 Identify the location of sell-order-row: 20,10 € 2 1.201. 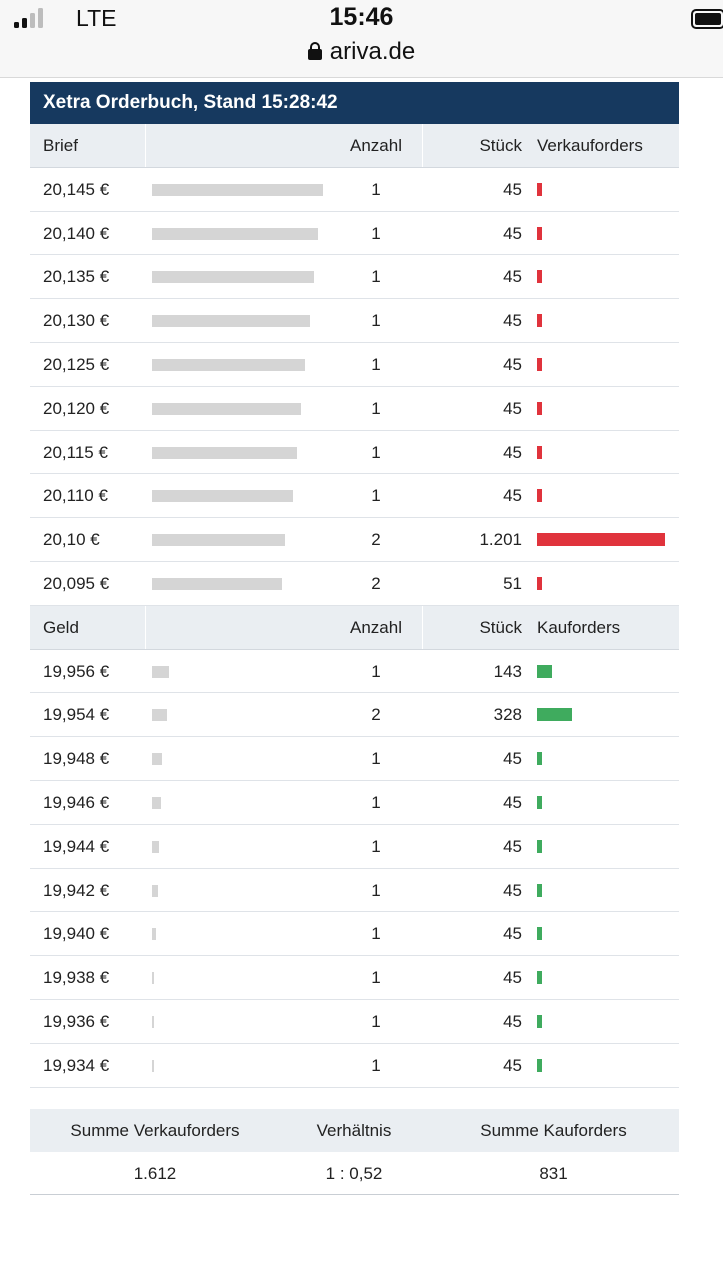
(354, 540).